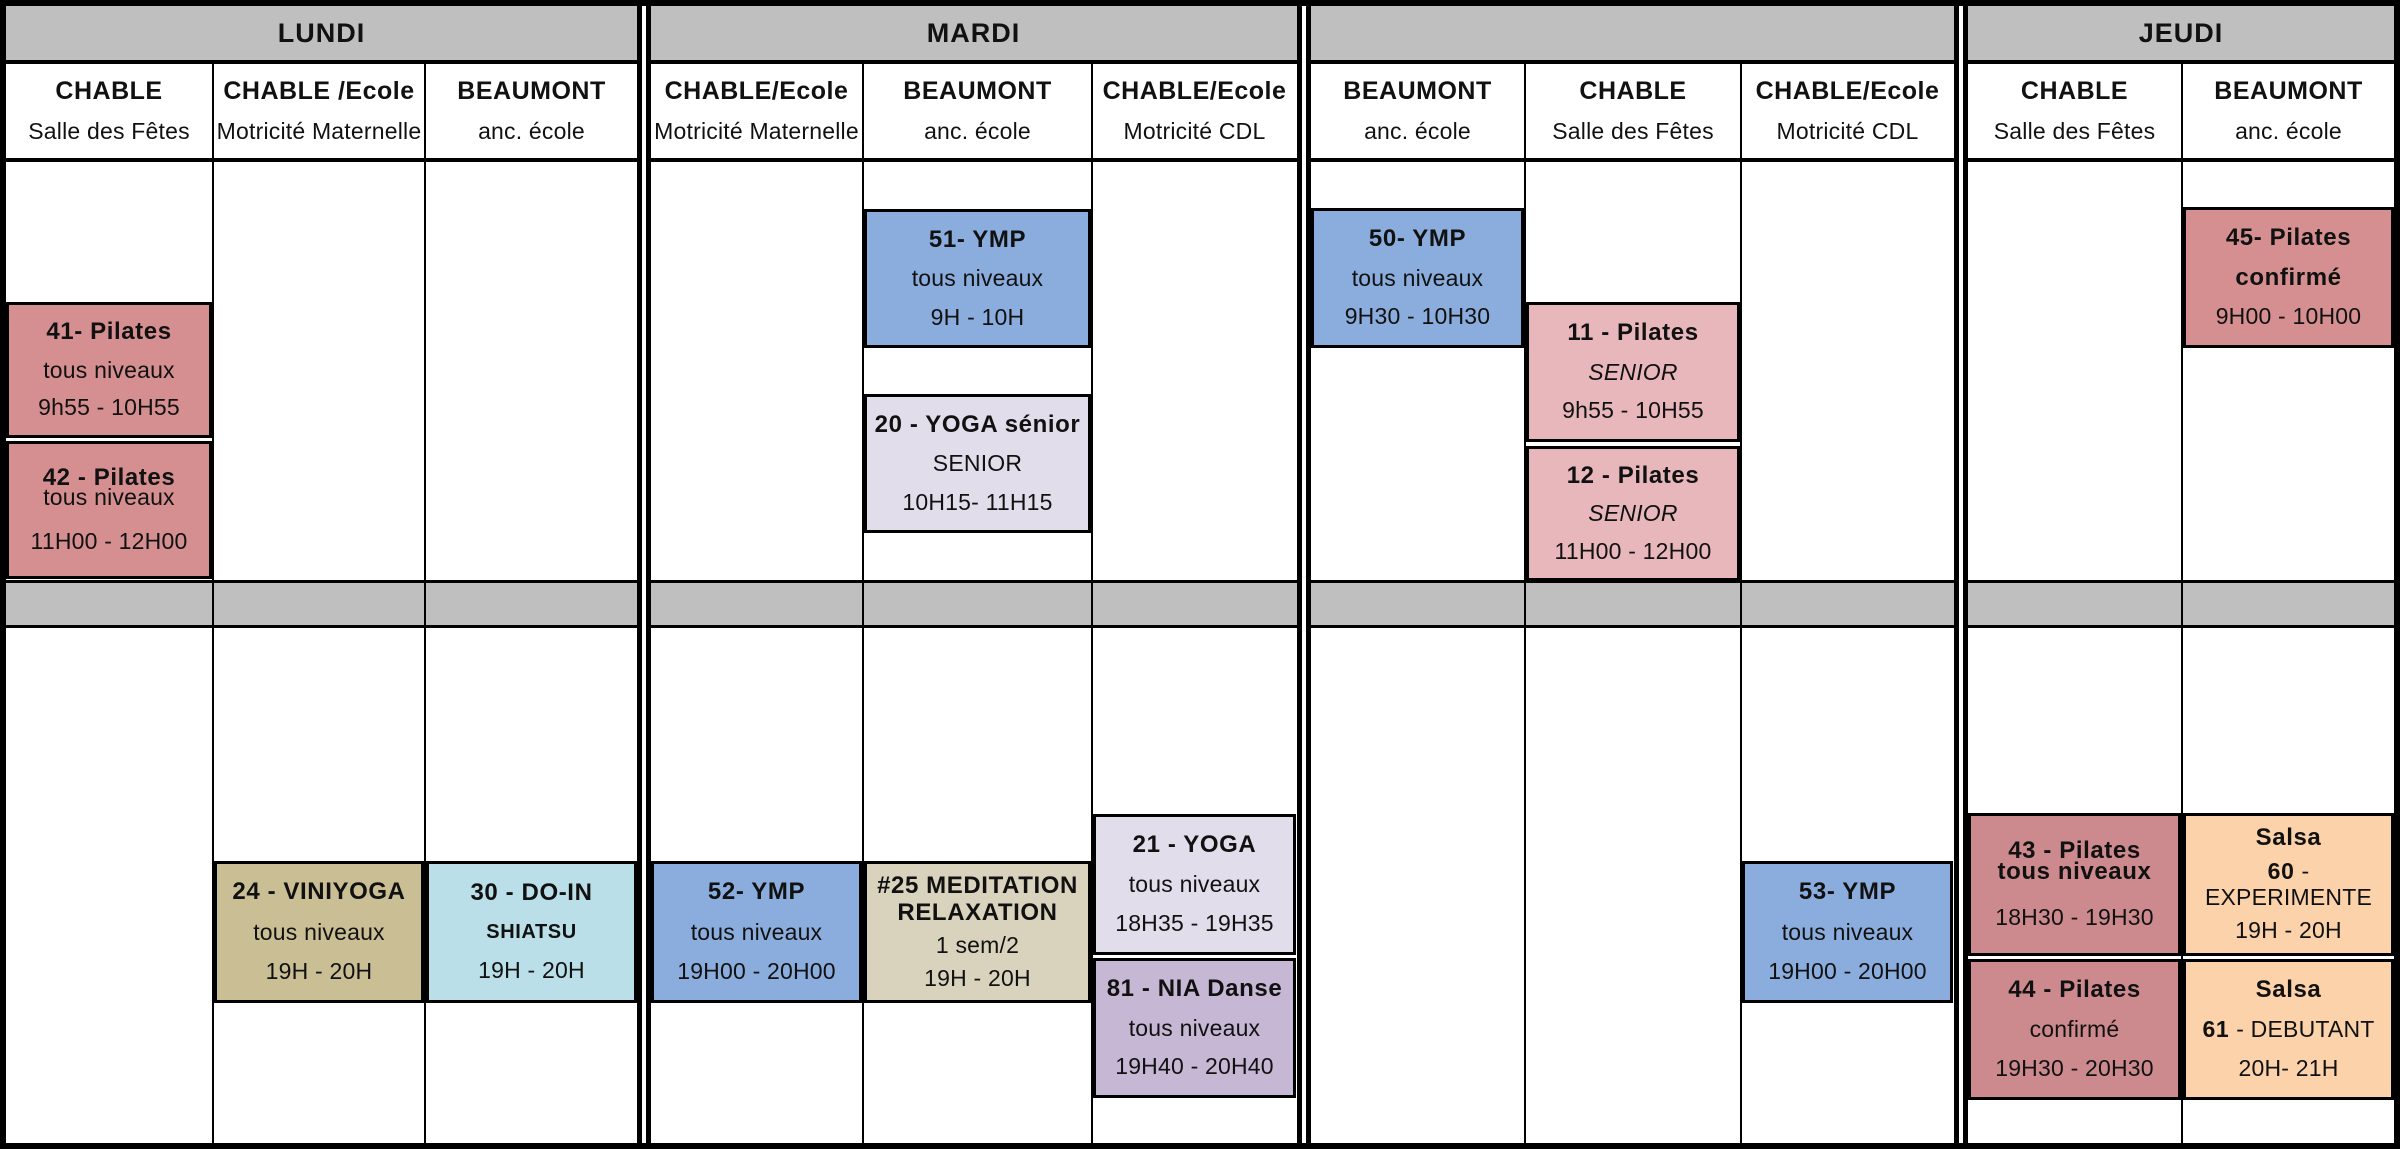  What do you see at coordinates (1200, 62) in the screenshot?
I see `day-band-bottom-border` at bounding box center [1200, 62].